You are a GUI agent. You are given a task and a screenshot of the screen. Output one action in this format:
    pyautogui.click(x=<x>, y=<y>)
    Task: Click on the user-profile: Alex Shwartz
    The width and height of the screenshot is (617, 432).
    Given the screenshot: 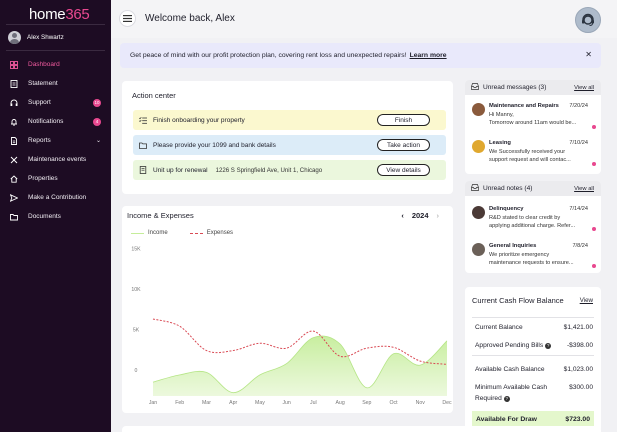 What is the action you would take?
    pyautogui.click(x=36, y=37)
    